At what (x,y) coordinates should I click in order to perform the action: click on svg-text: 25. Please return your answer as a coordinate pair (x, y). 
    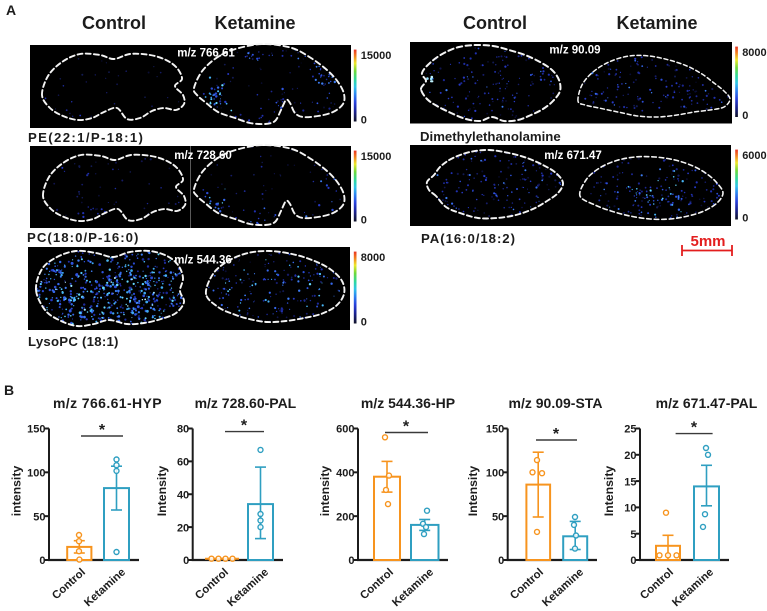
    Looking at the image, I should click on (630, 430).